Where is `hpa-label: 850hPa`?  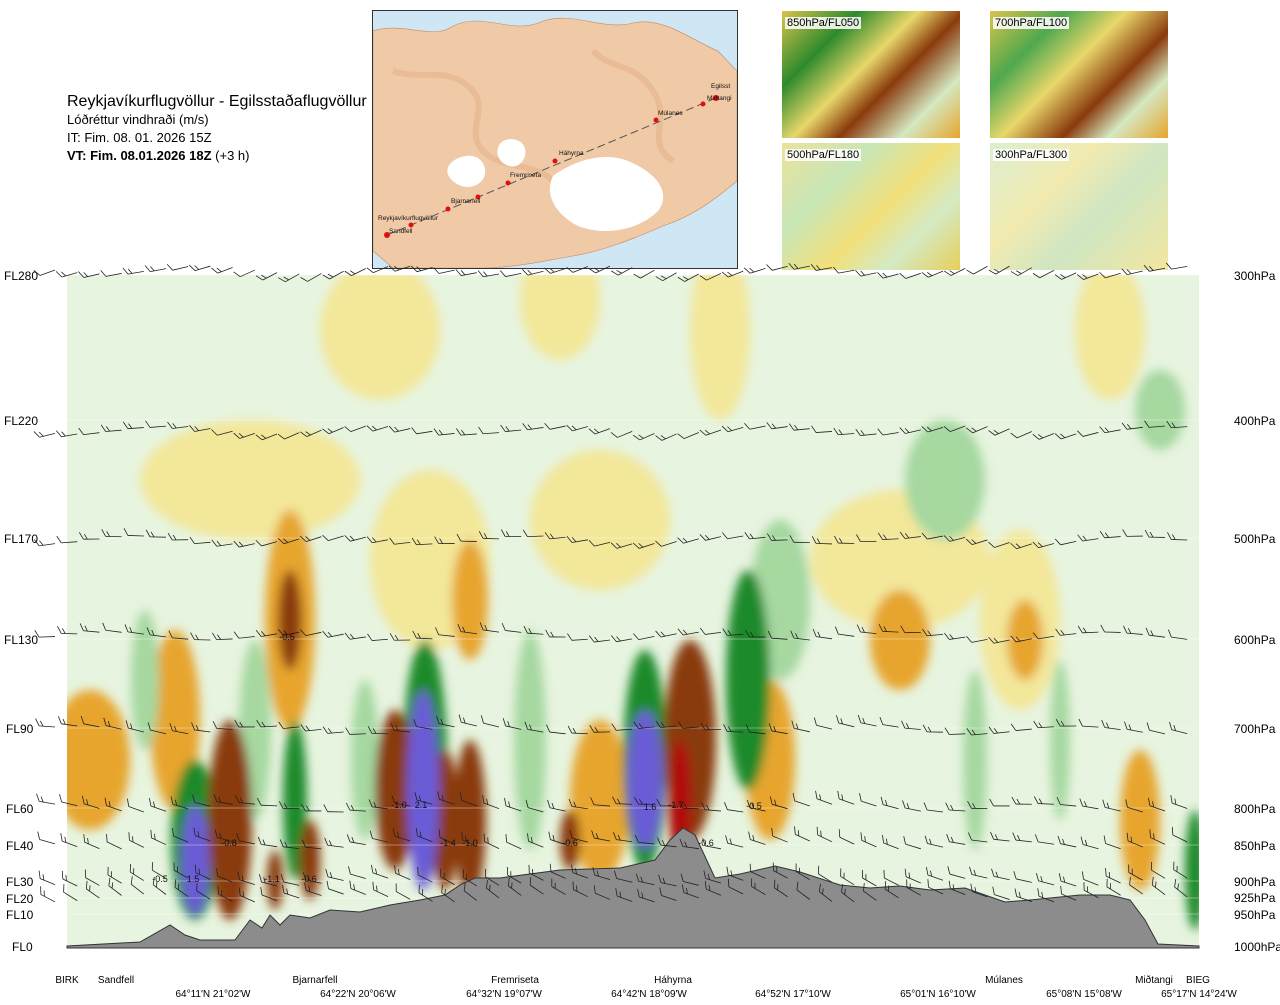 hpa-label: 850hPa is located at coordinates (1255, 846).